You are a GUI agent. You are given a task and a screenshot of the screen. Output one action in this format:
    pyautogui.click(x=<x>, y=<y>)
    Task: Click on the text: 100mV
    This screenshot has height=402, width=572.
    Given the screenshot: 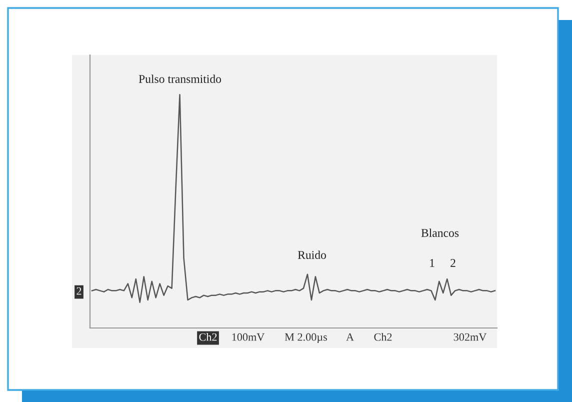 What is the action you would take?
    pyautogui.click(x=248, y=337)
    